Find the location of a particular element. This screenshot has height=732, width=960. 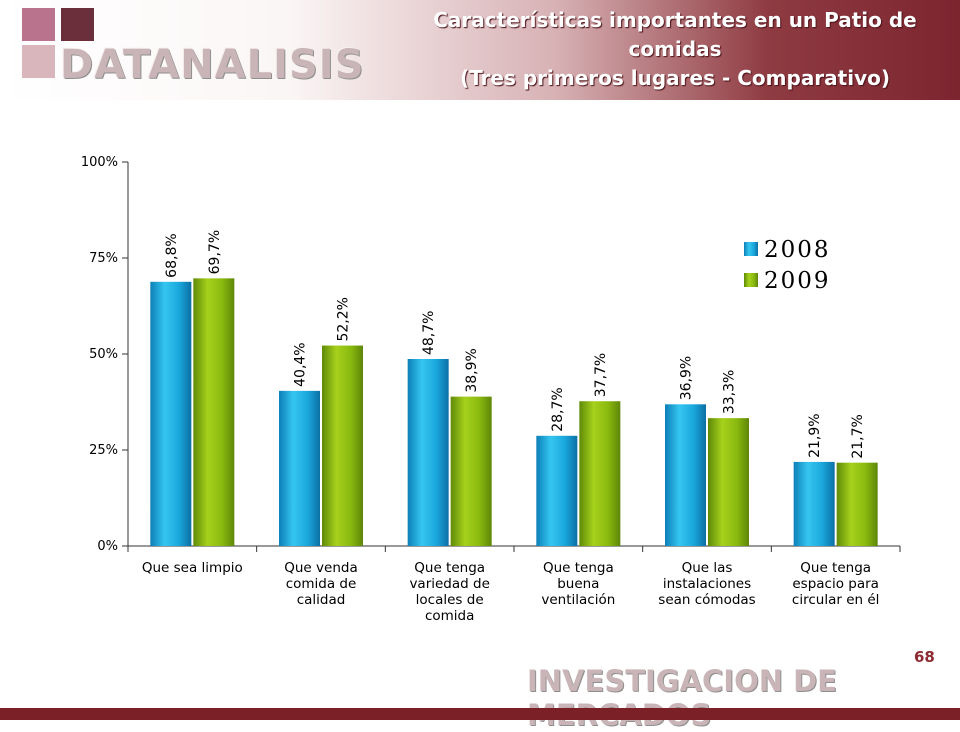

title-line-2: comidas is located at coordinates (675, 49).